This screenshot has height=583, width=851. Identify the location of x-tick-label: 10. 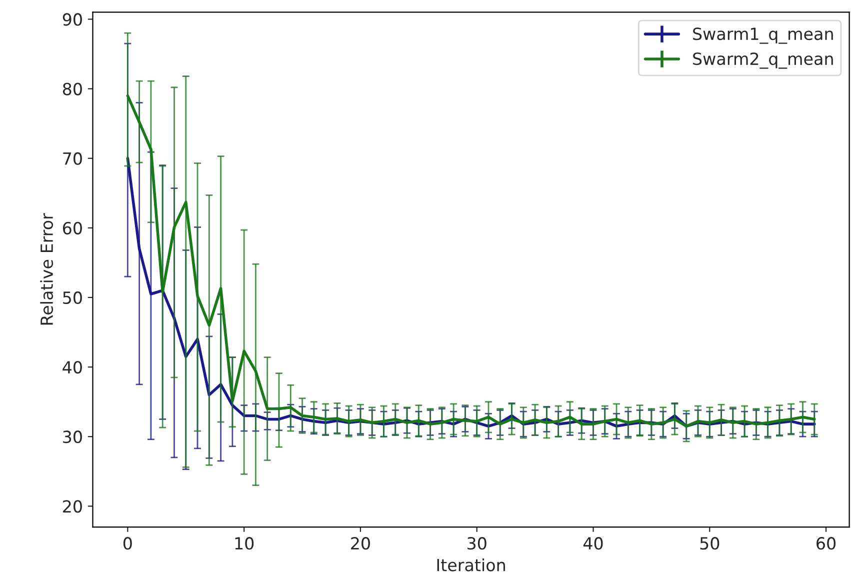
(244, 543).